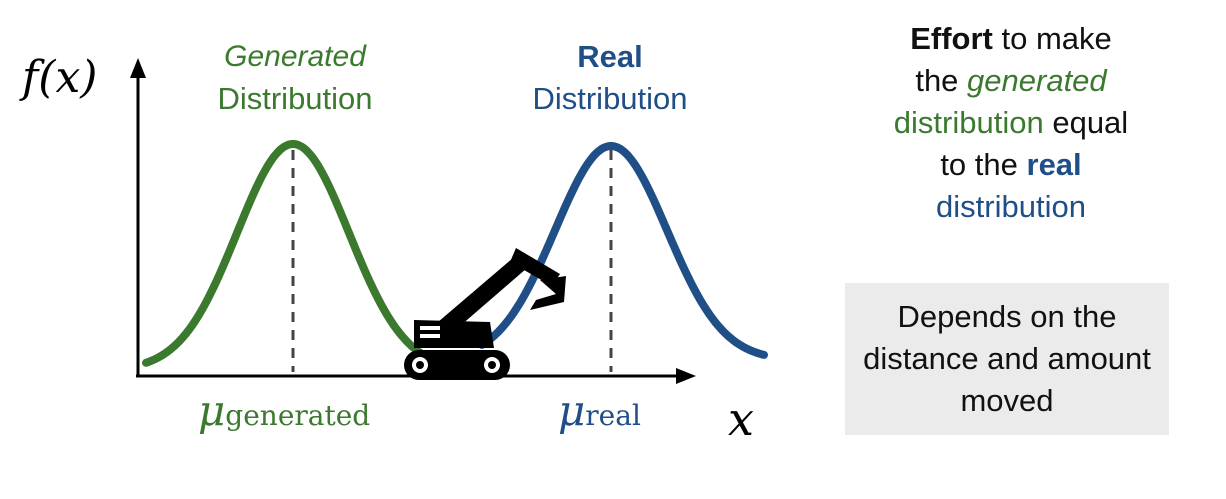 The width and height of the screenshot is (1226, 499). I want to click on mu-generated-symbol: μ, so click(212, 410).